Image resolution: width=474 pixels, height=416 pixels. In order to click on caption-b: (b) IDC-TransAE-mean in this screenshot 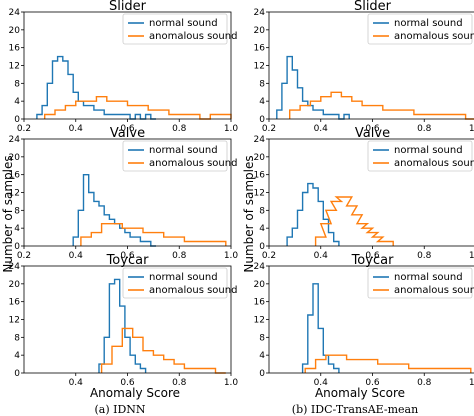, I will do `click(355, 409)`.